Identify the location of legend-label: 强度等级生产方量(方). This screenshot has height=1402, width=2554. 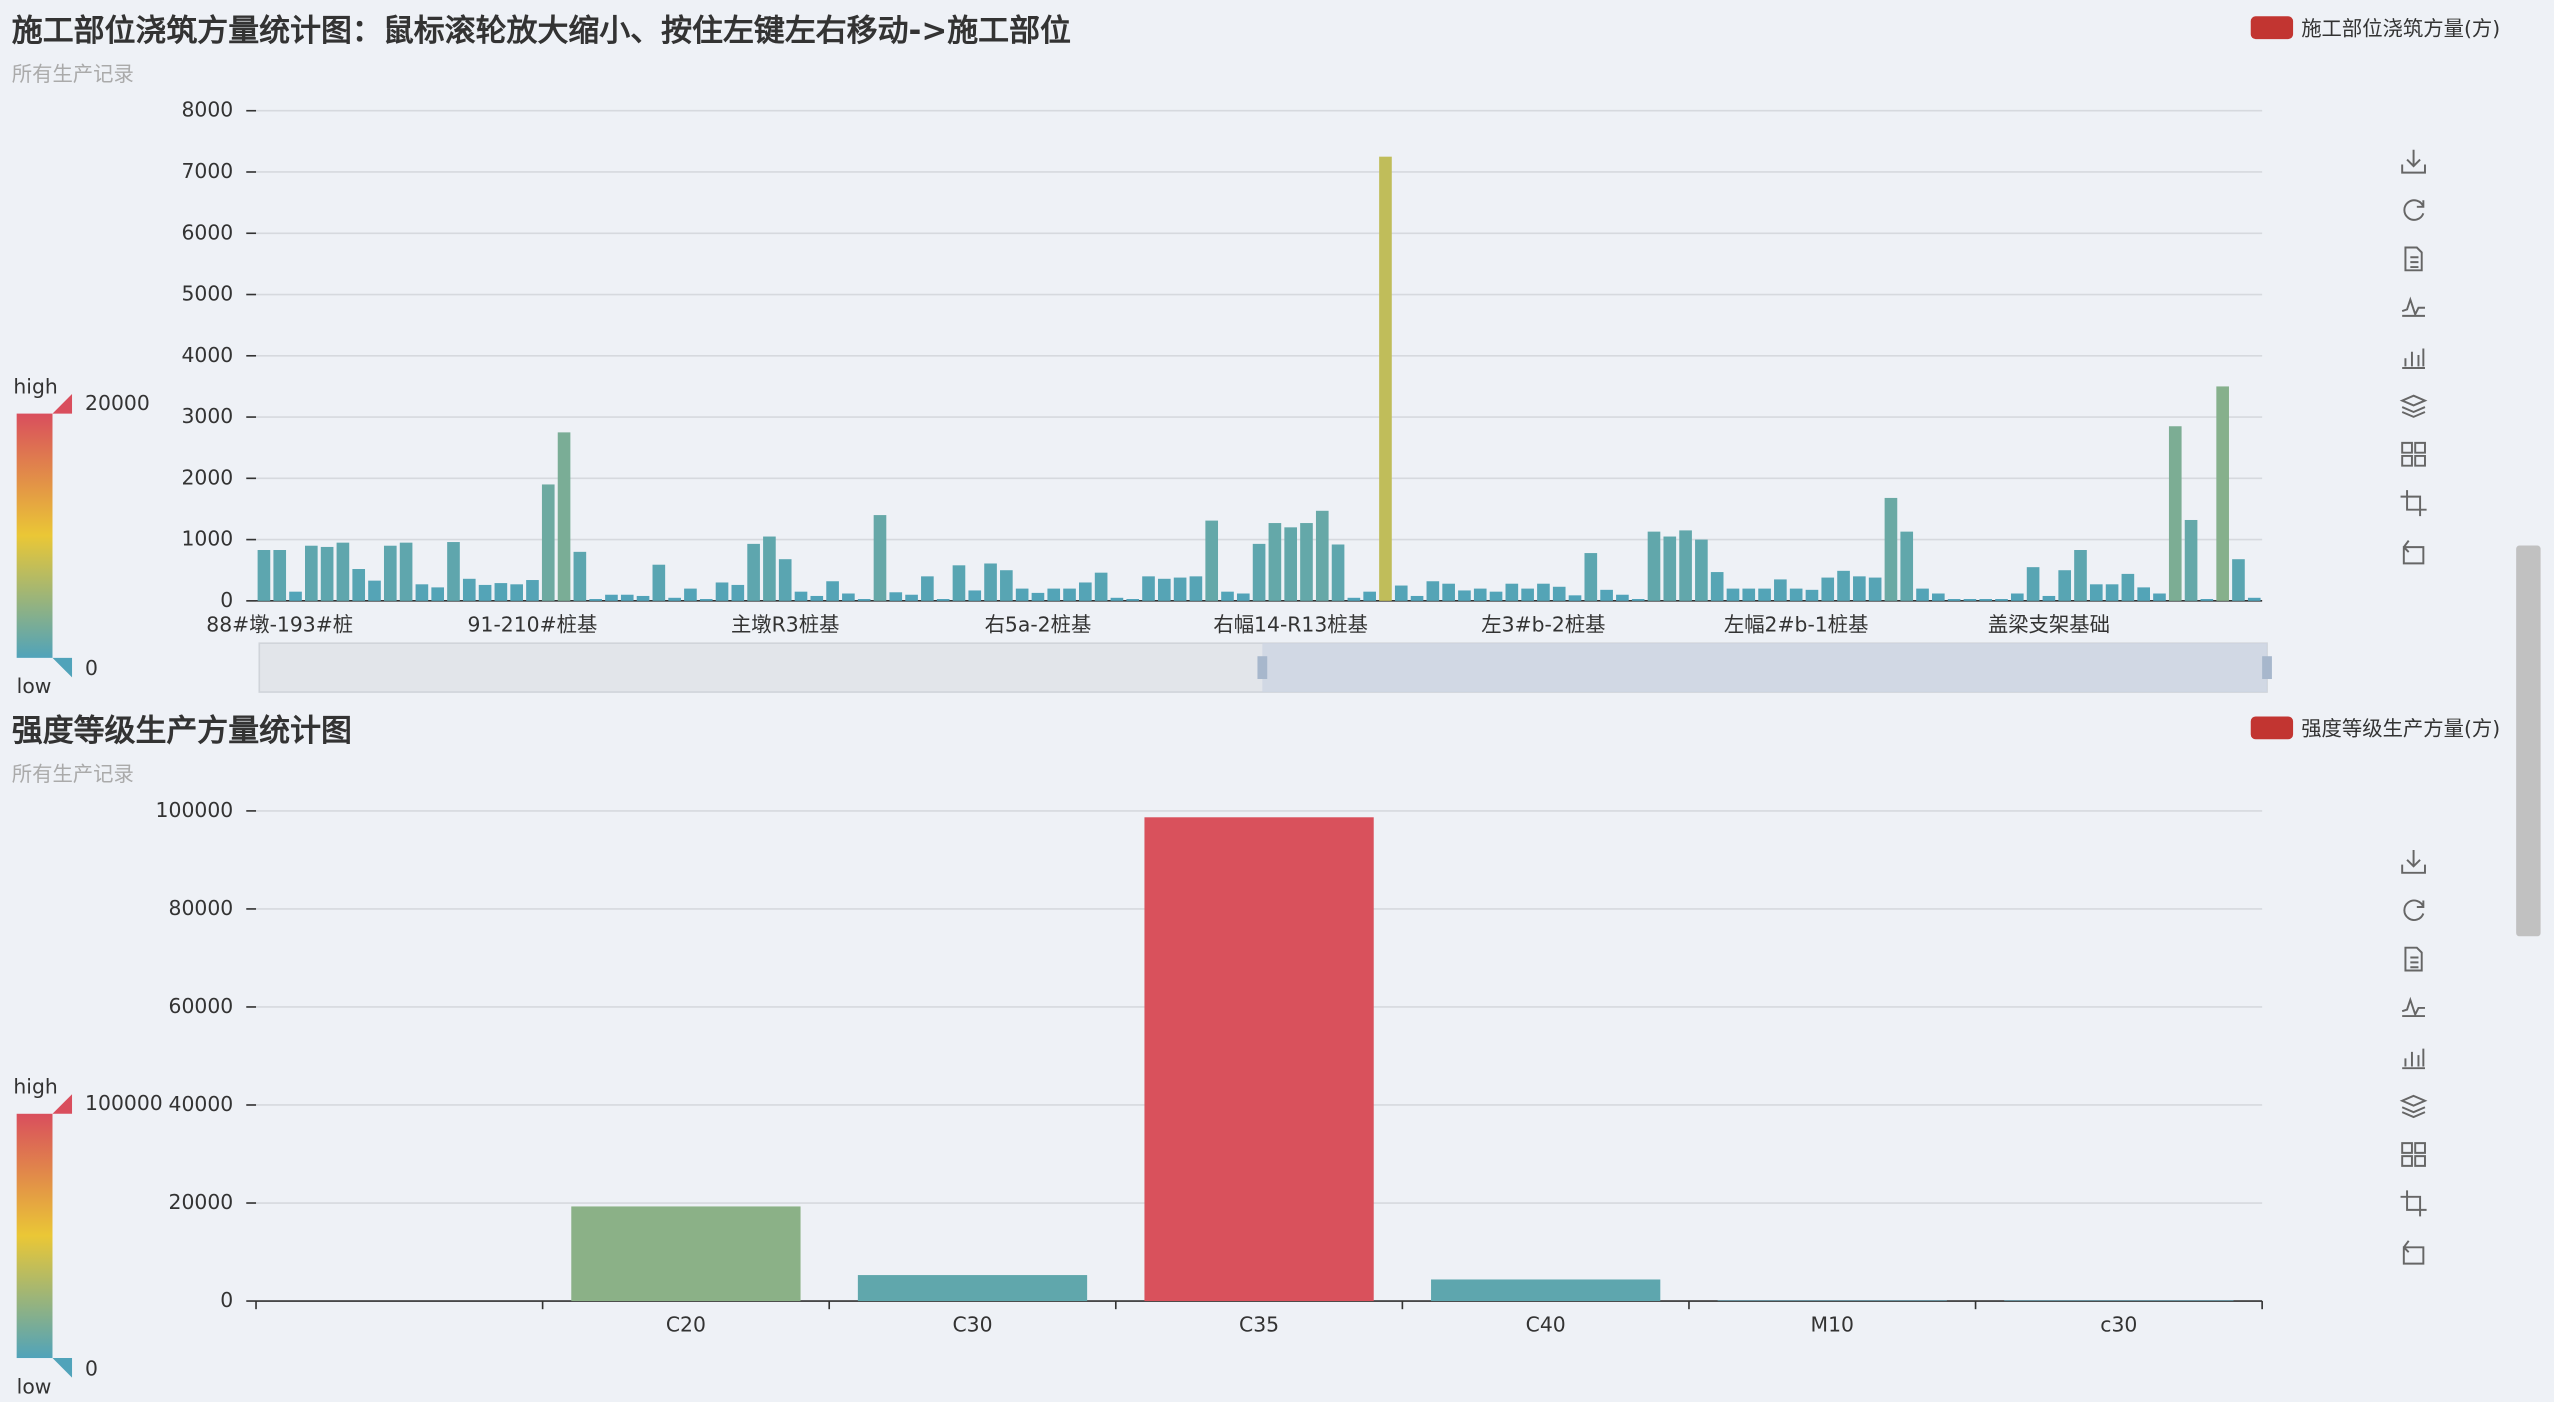
(2400, 728).